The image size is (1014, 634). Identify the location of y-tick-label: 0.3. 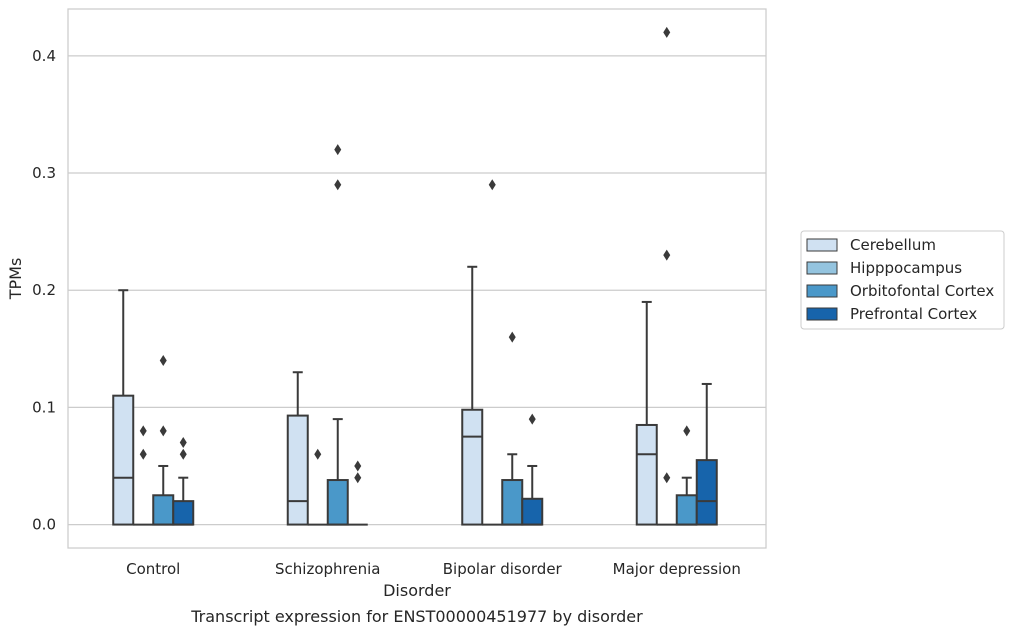
(44, 173).